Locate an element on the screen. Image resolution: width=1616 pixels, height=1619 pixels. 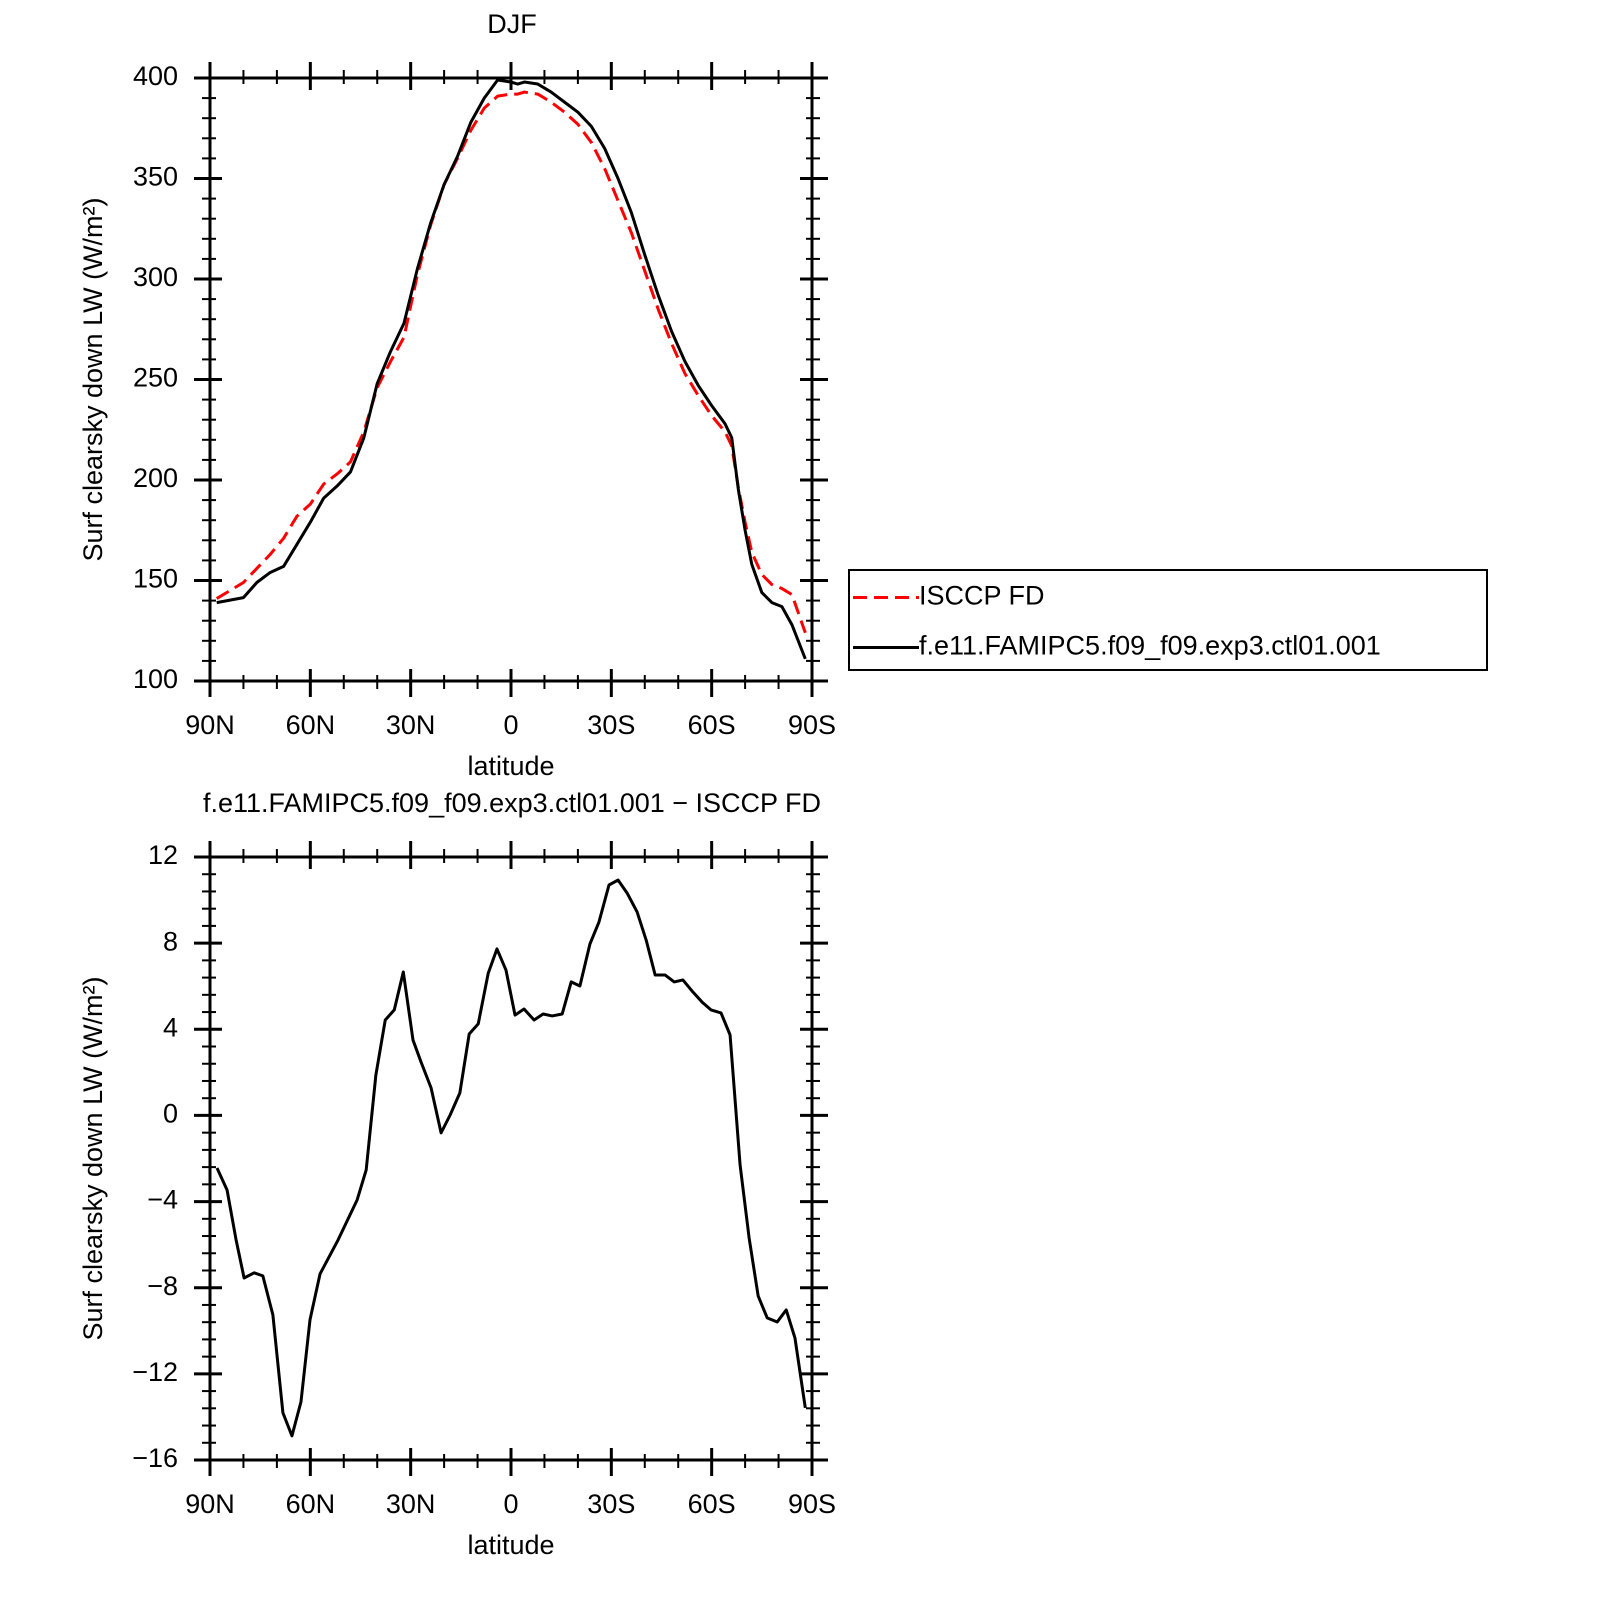
y-tick-label: 250 is located at coordinates (155, 378).